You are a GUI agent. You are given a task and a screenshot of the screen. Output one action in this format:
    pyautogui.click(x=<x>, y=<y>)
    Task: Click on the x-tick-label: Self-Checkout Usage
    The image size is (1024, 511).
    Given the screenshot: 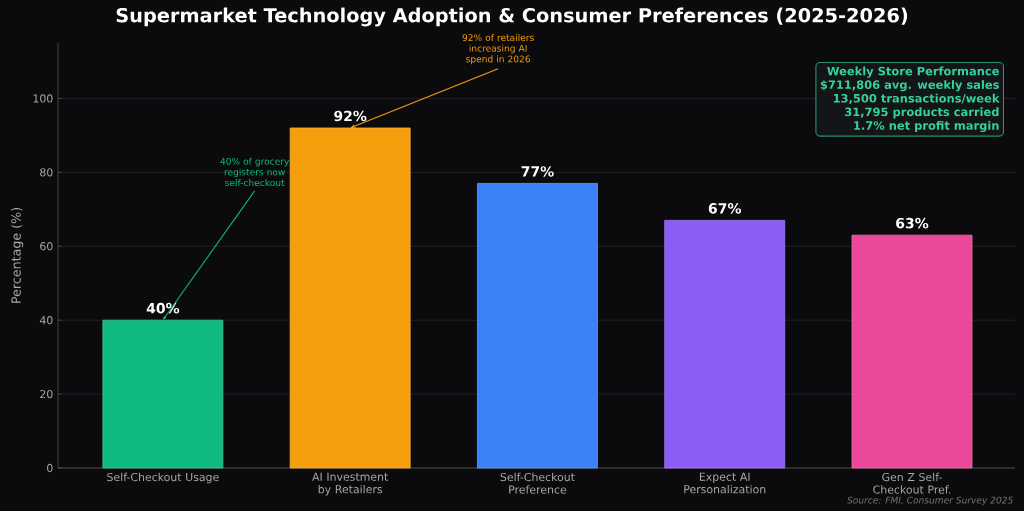 What is the action you would take?
    pyautogui.click(x=163, y=478)
    